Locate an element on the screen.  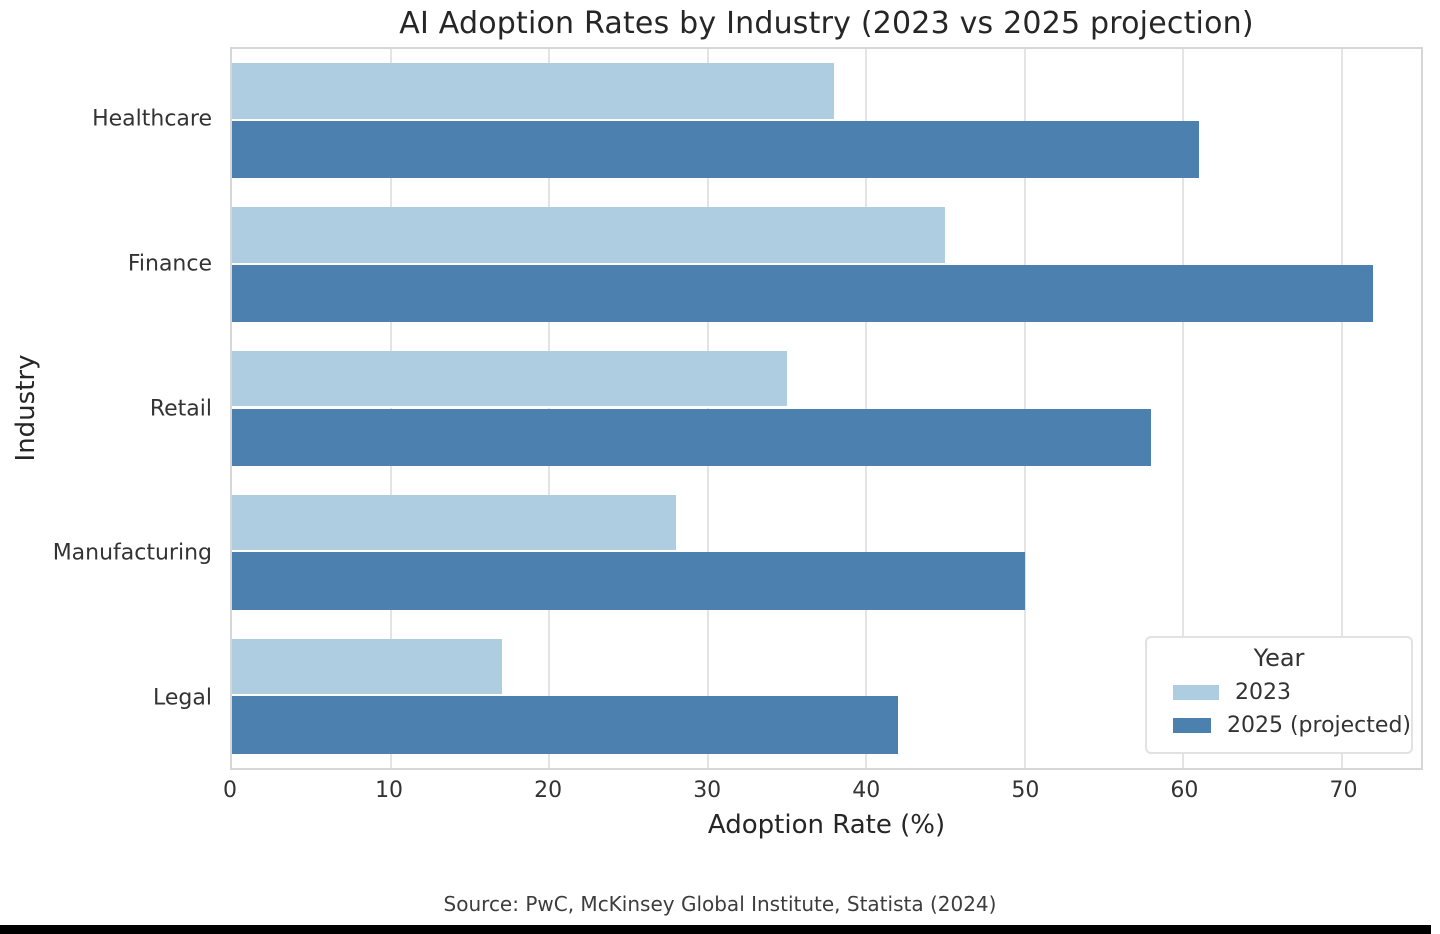
bar-manufacturing-2023 is located at coordinates (454, 523).